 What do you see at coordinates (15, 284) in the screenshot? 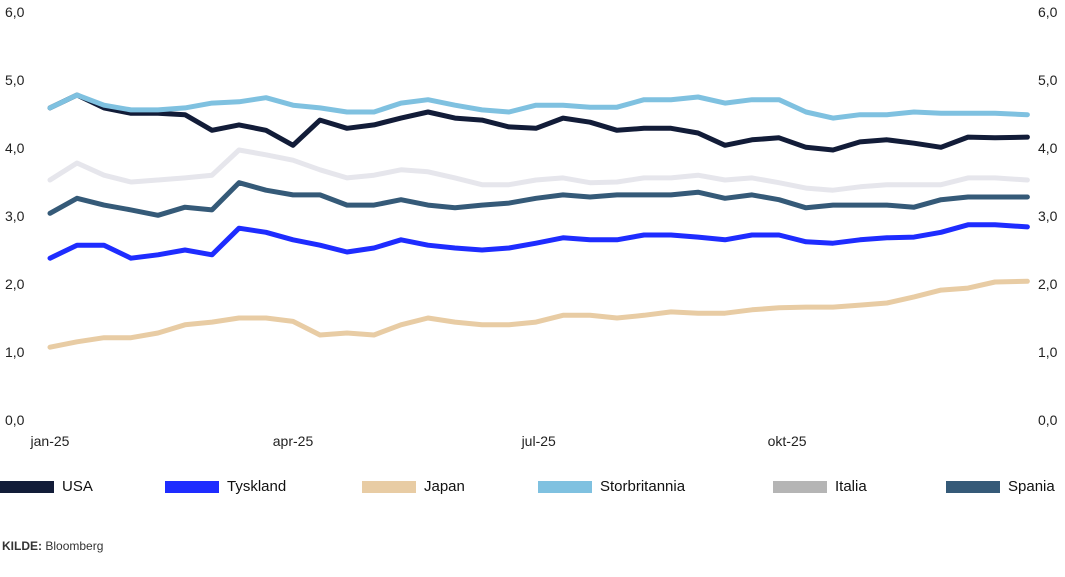
I see `y-tick-label-left: 2,0` at bounding box center [15, 284].